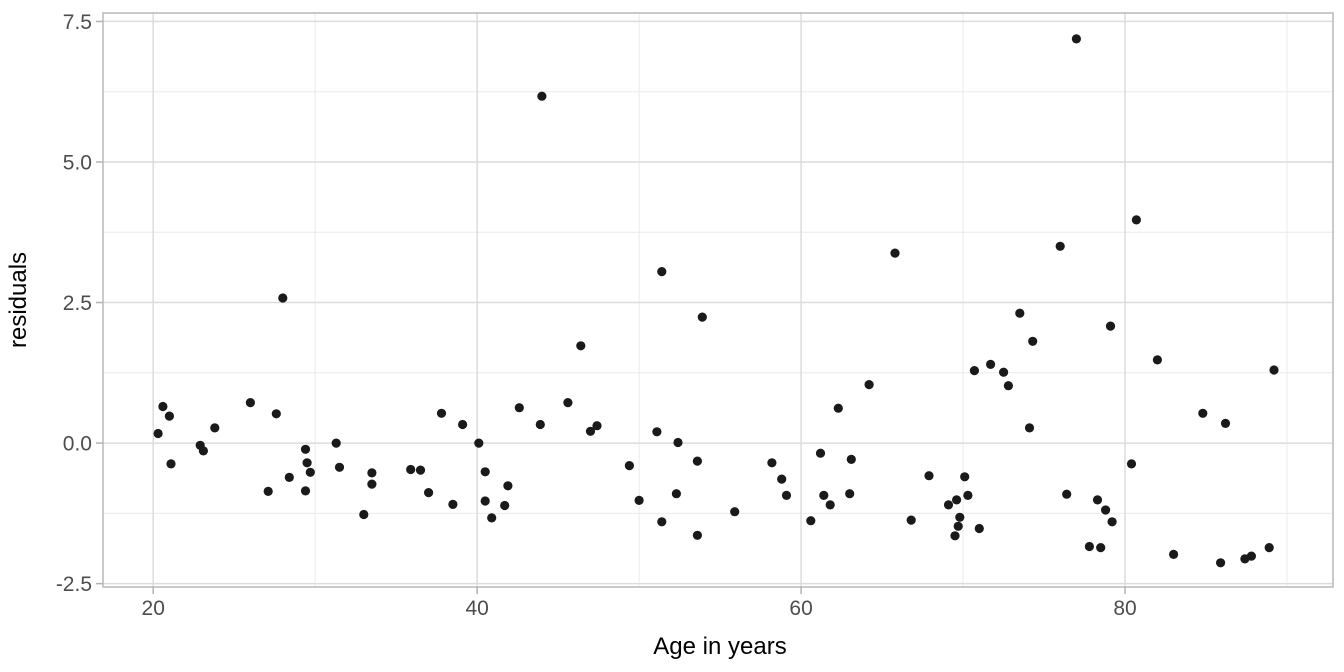  I want to click on y-axis-tick-labels: 7.5 5.0 2.5 0.0 -2.5, so click(74, 303).